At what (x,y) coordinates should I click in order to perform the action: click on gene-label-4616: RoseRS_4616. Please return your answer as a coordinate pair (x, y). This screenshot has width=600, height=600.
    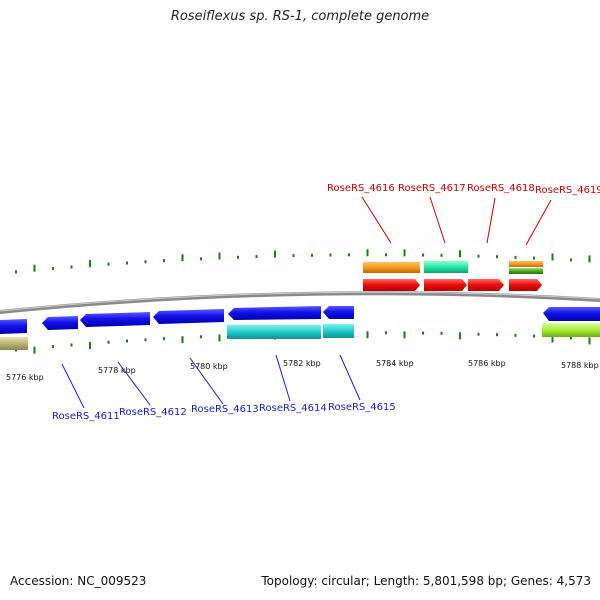
    Looking at the image, I should click on (361, 188).